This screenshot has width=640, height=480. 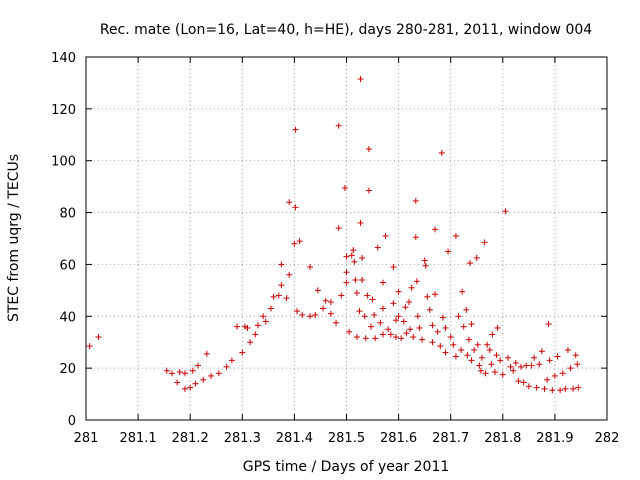 What do you see at coordinates (63, 240) in the screenshot?
I see `y-tick-labels: 0 20 40 60 80 100 120 140` at bounding box center [63, 240].